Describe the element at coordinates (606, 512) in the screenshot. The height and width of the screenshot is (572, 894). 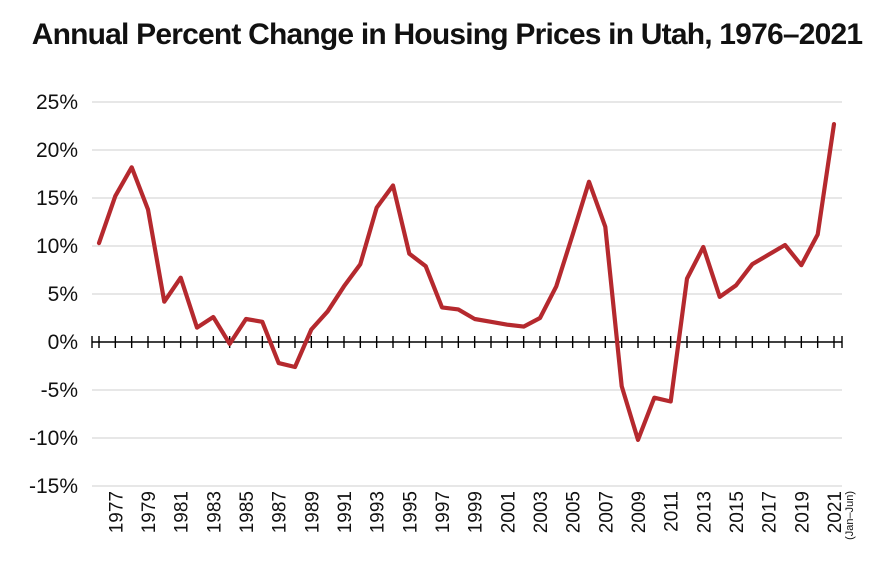
I see `x-tick-label: 2007` at that location.